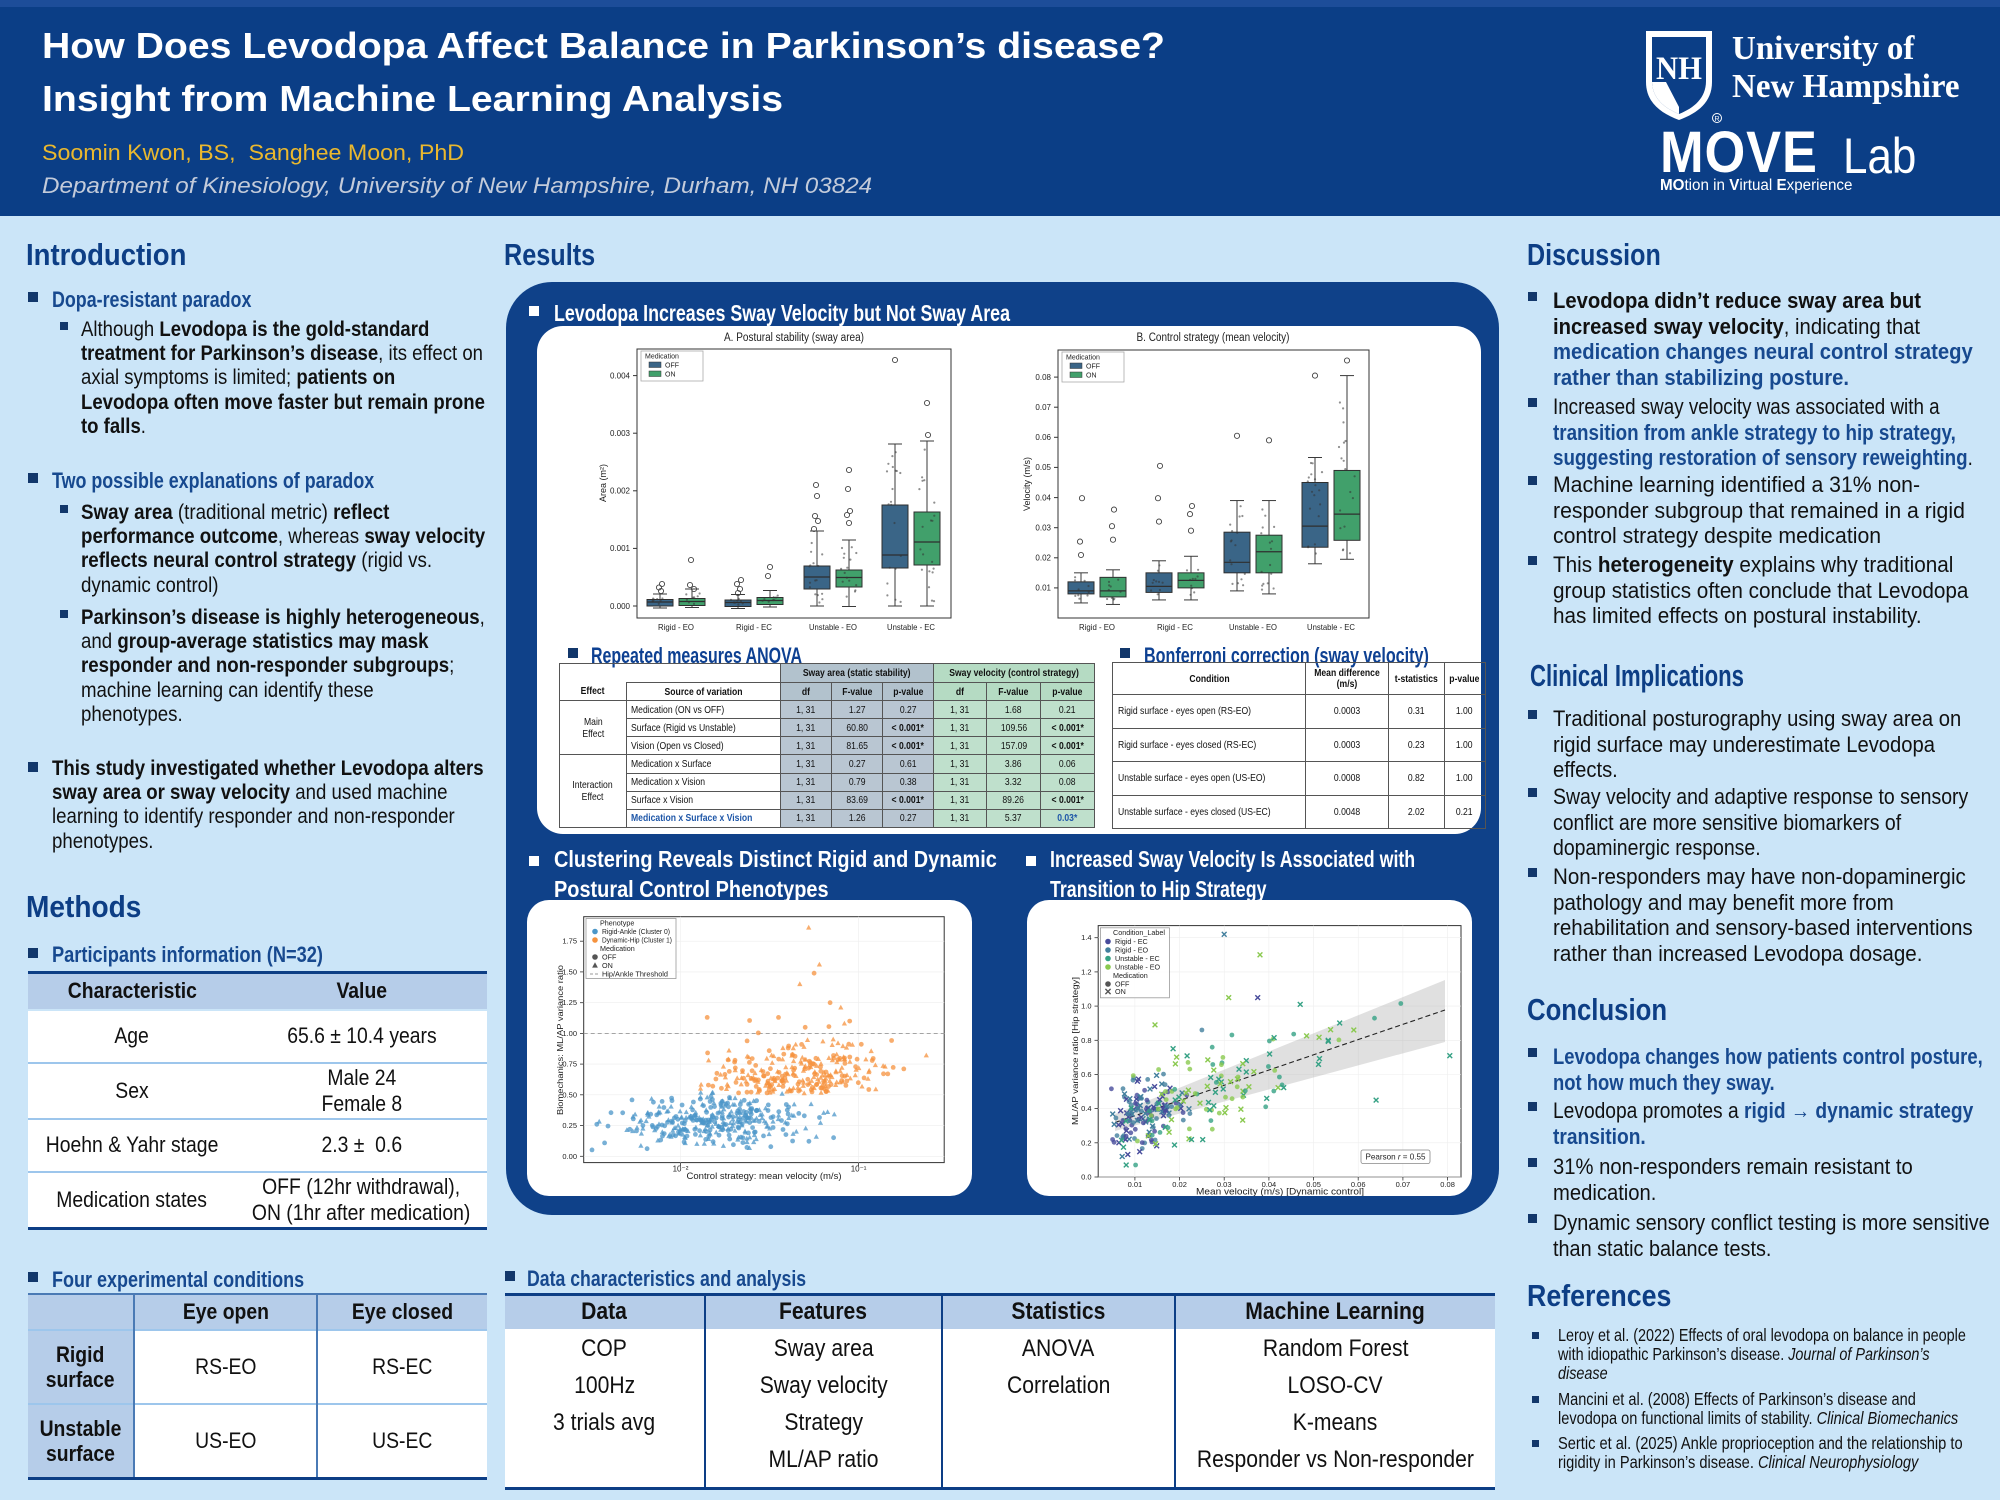  What do you see at coordinates (1086, 1074) in the screenshot?
I see `svg-text: 0.6` at bounding box center [1086, 1074].